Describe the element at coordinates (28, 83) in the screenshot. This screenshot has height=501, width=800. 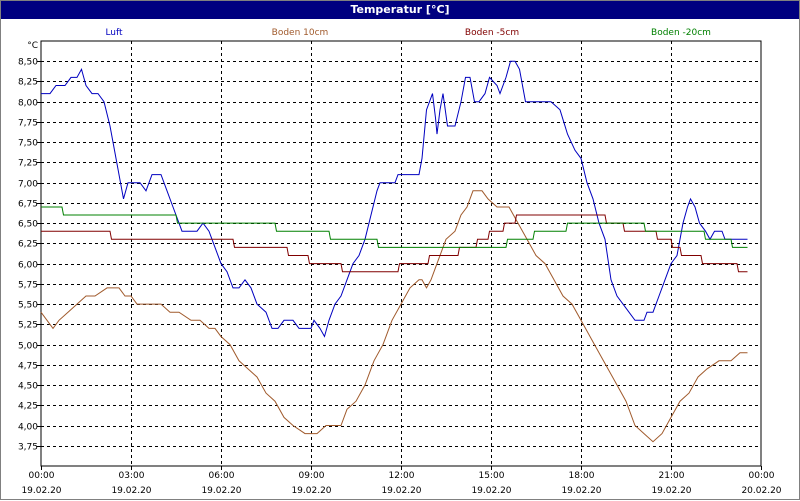
I see `y-tick-label: 8,25` at that location.